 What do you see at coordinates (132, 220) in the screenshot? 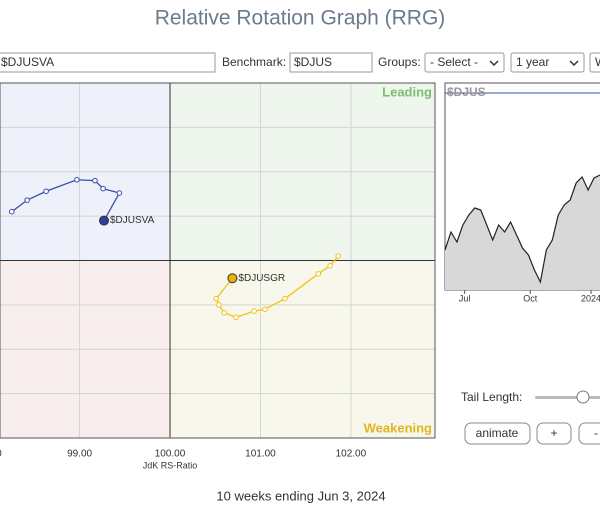
I see `series-label: $DJUSVA` at bounding box center [132, 220].